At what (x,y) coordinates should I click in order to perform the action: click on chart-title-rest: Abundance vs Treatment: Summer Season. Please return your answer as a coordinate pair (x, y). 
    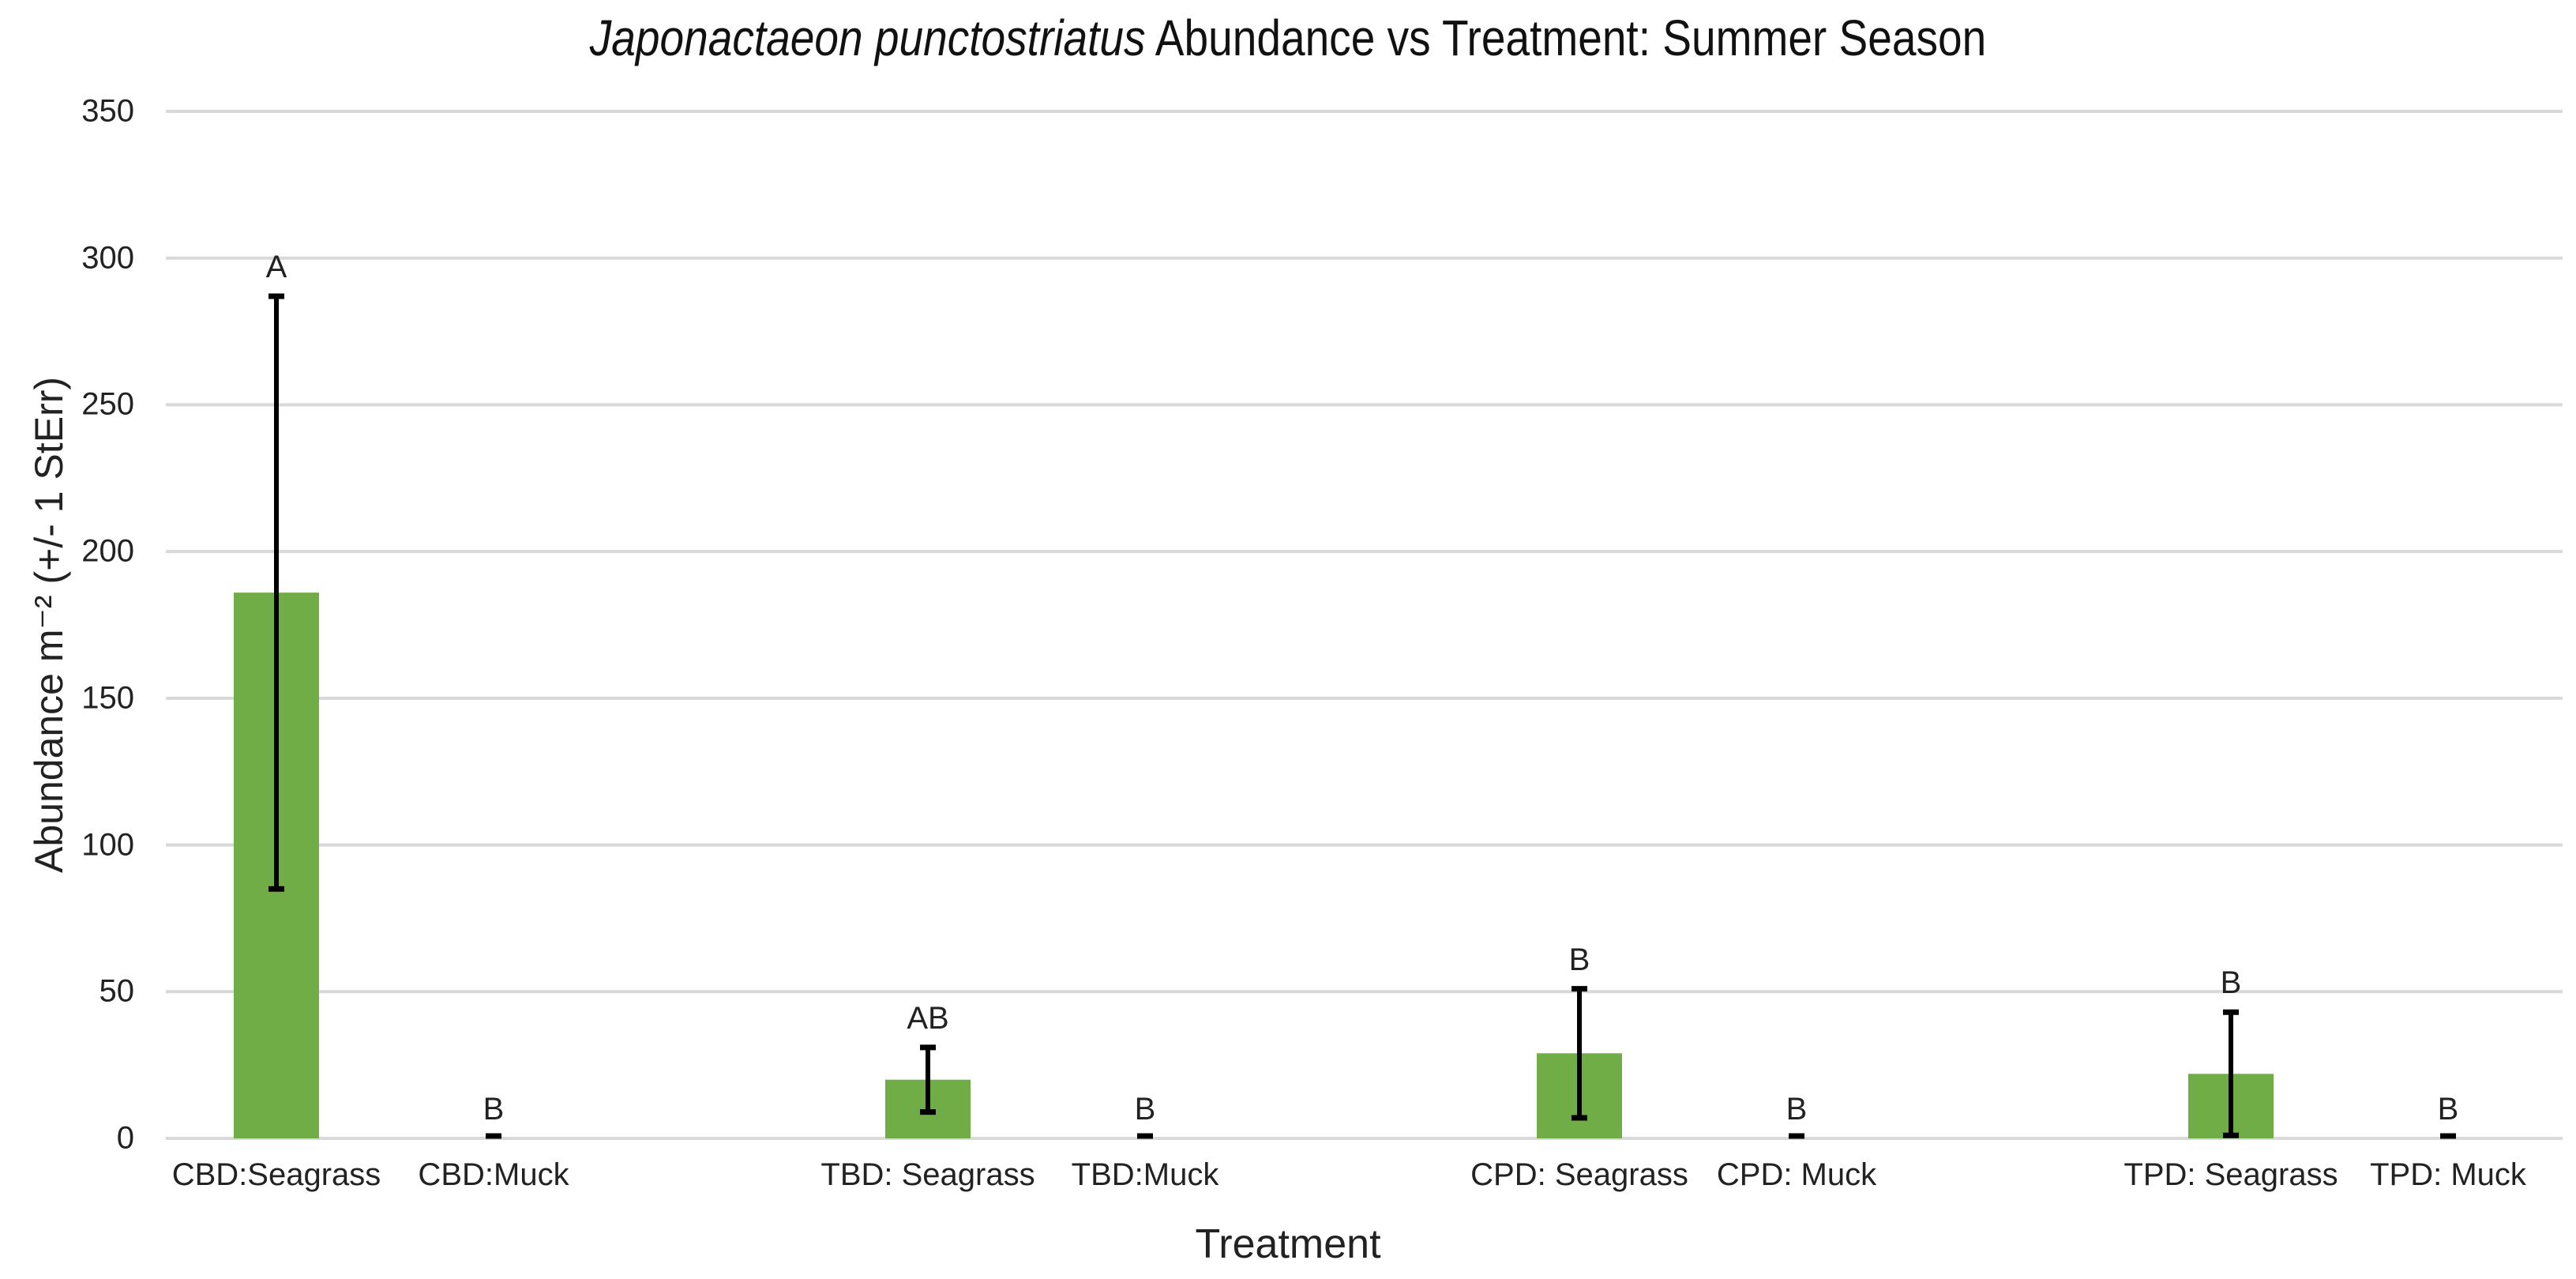
    Looking at the image, I should click on (1566, 37).